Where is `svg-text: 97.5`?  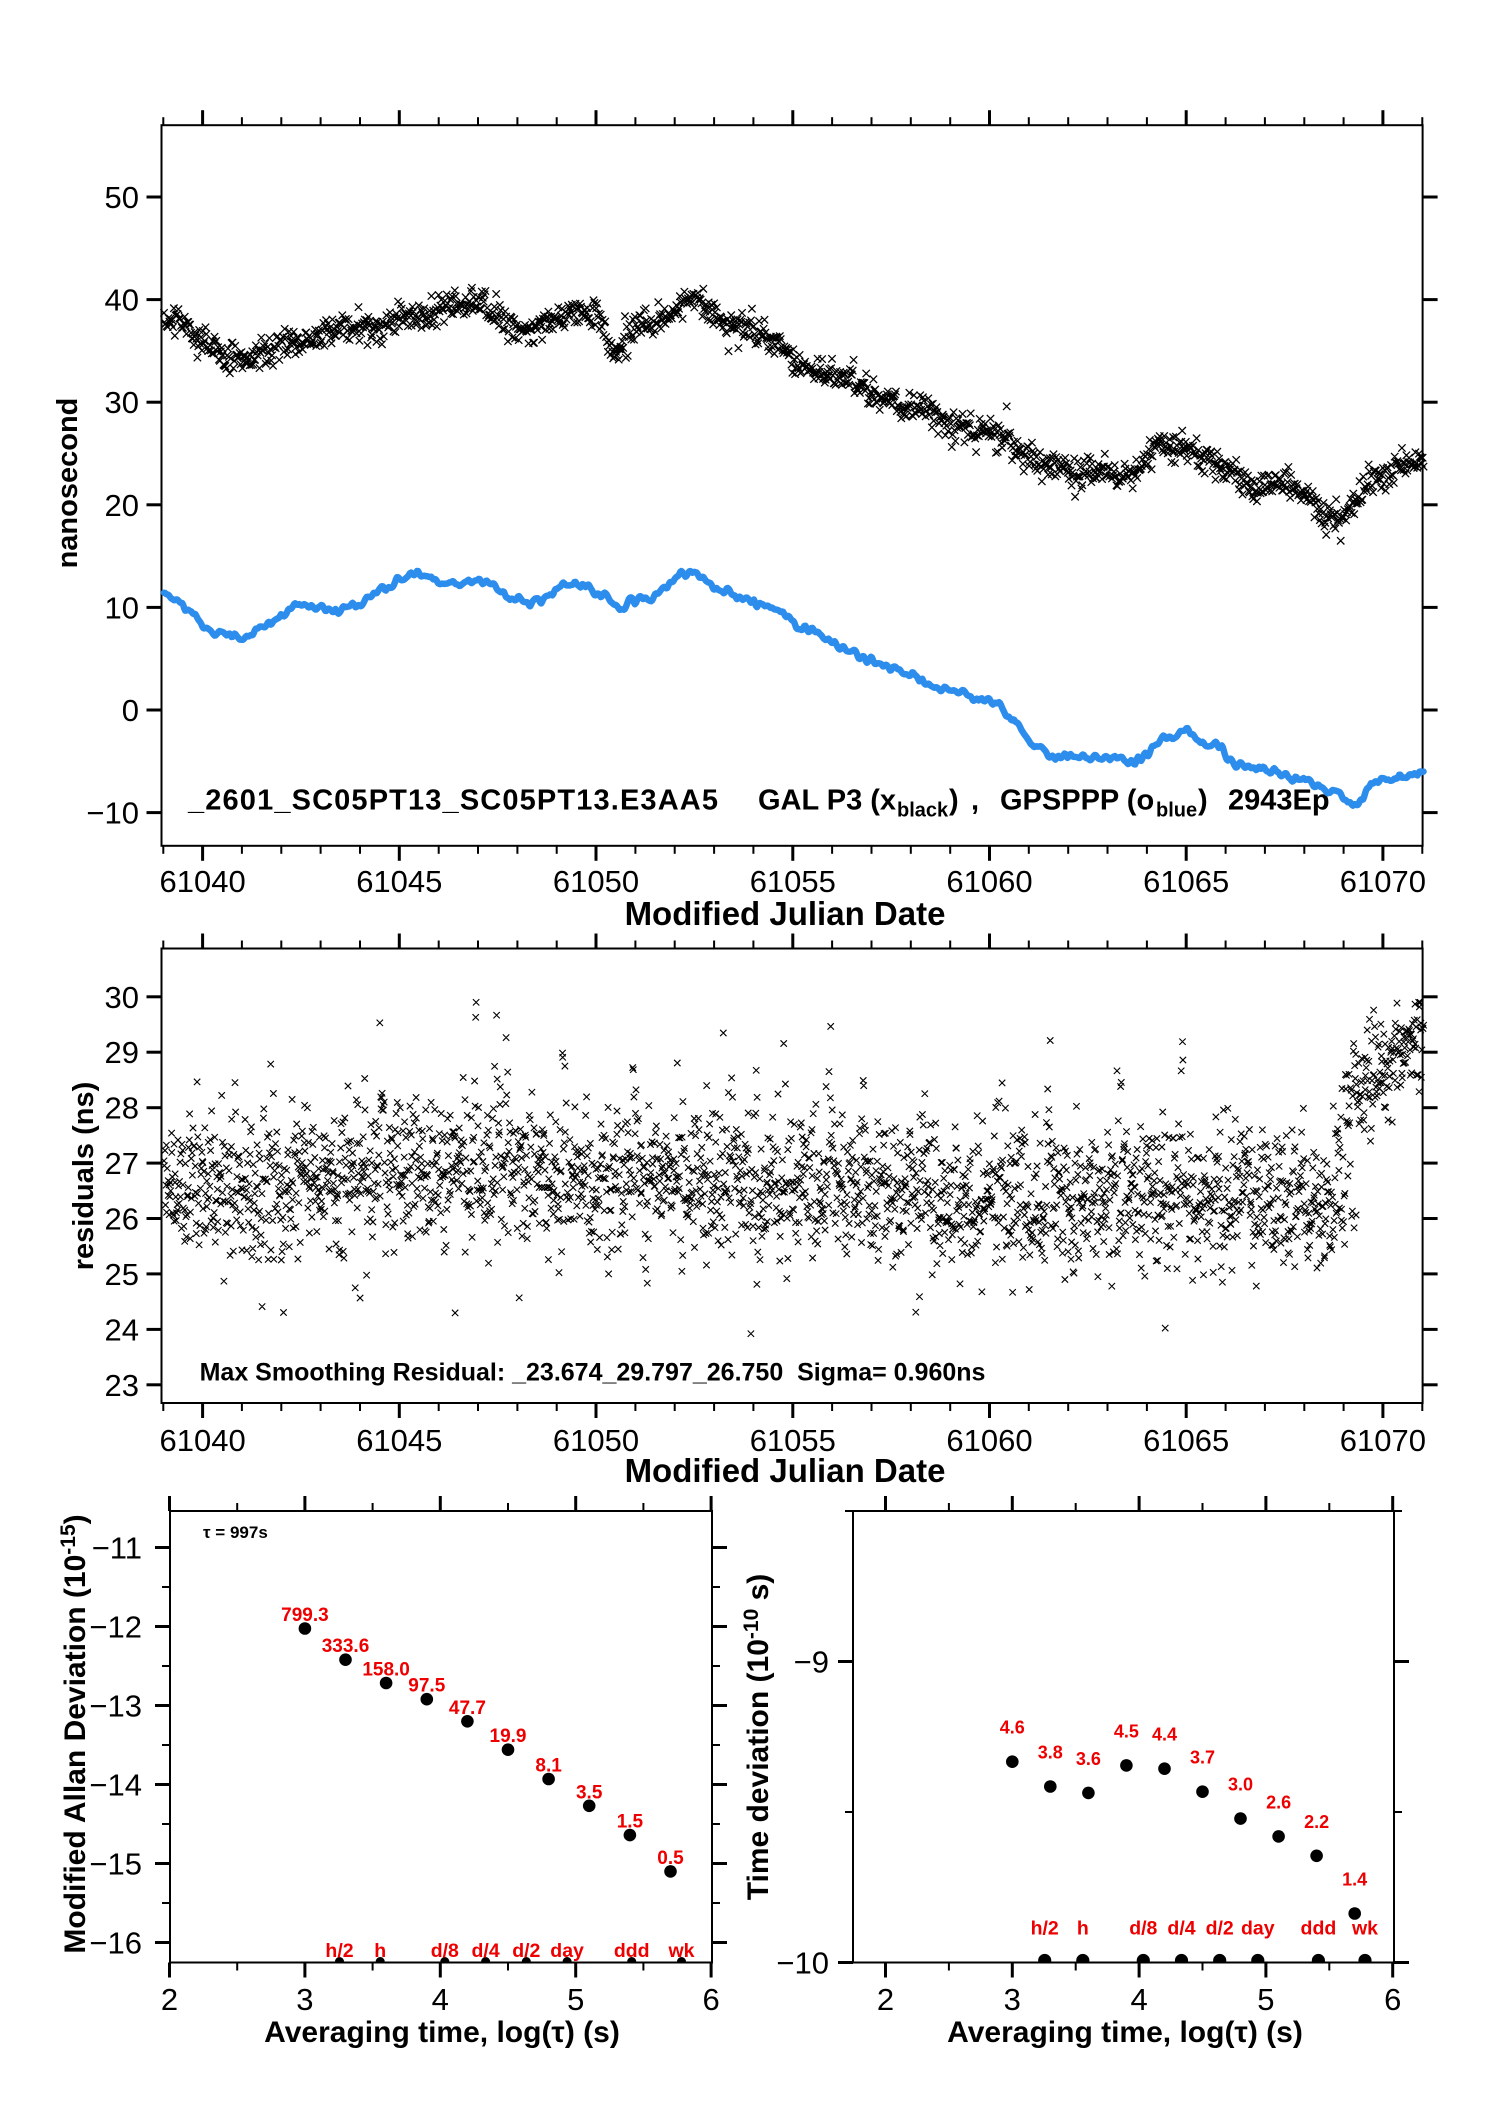
svg-text: 97.5 is located at coordinates (426, 1686).